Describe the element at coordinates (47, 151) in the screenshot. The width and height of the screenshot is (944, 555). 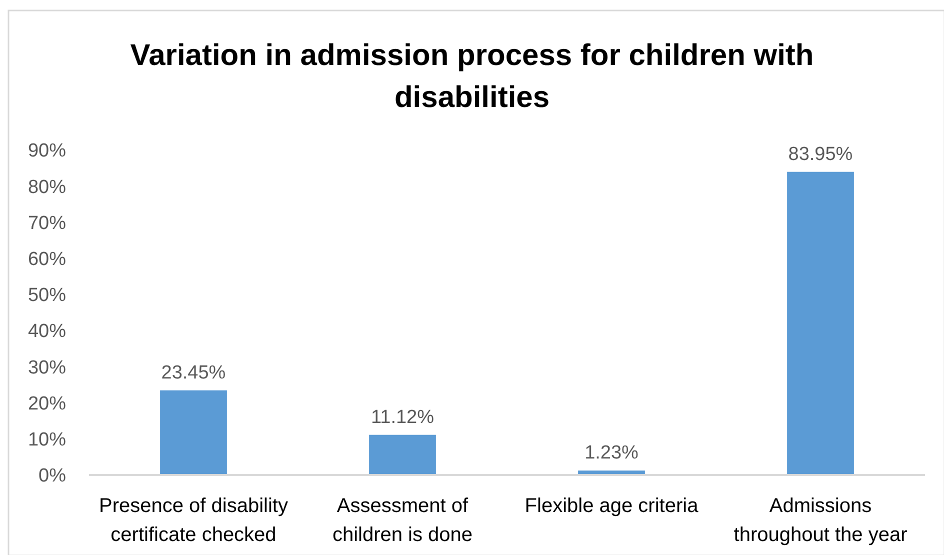
I see `y-tick-label: 90%` at that location.